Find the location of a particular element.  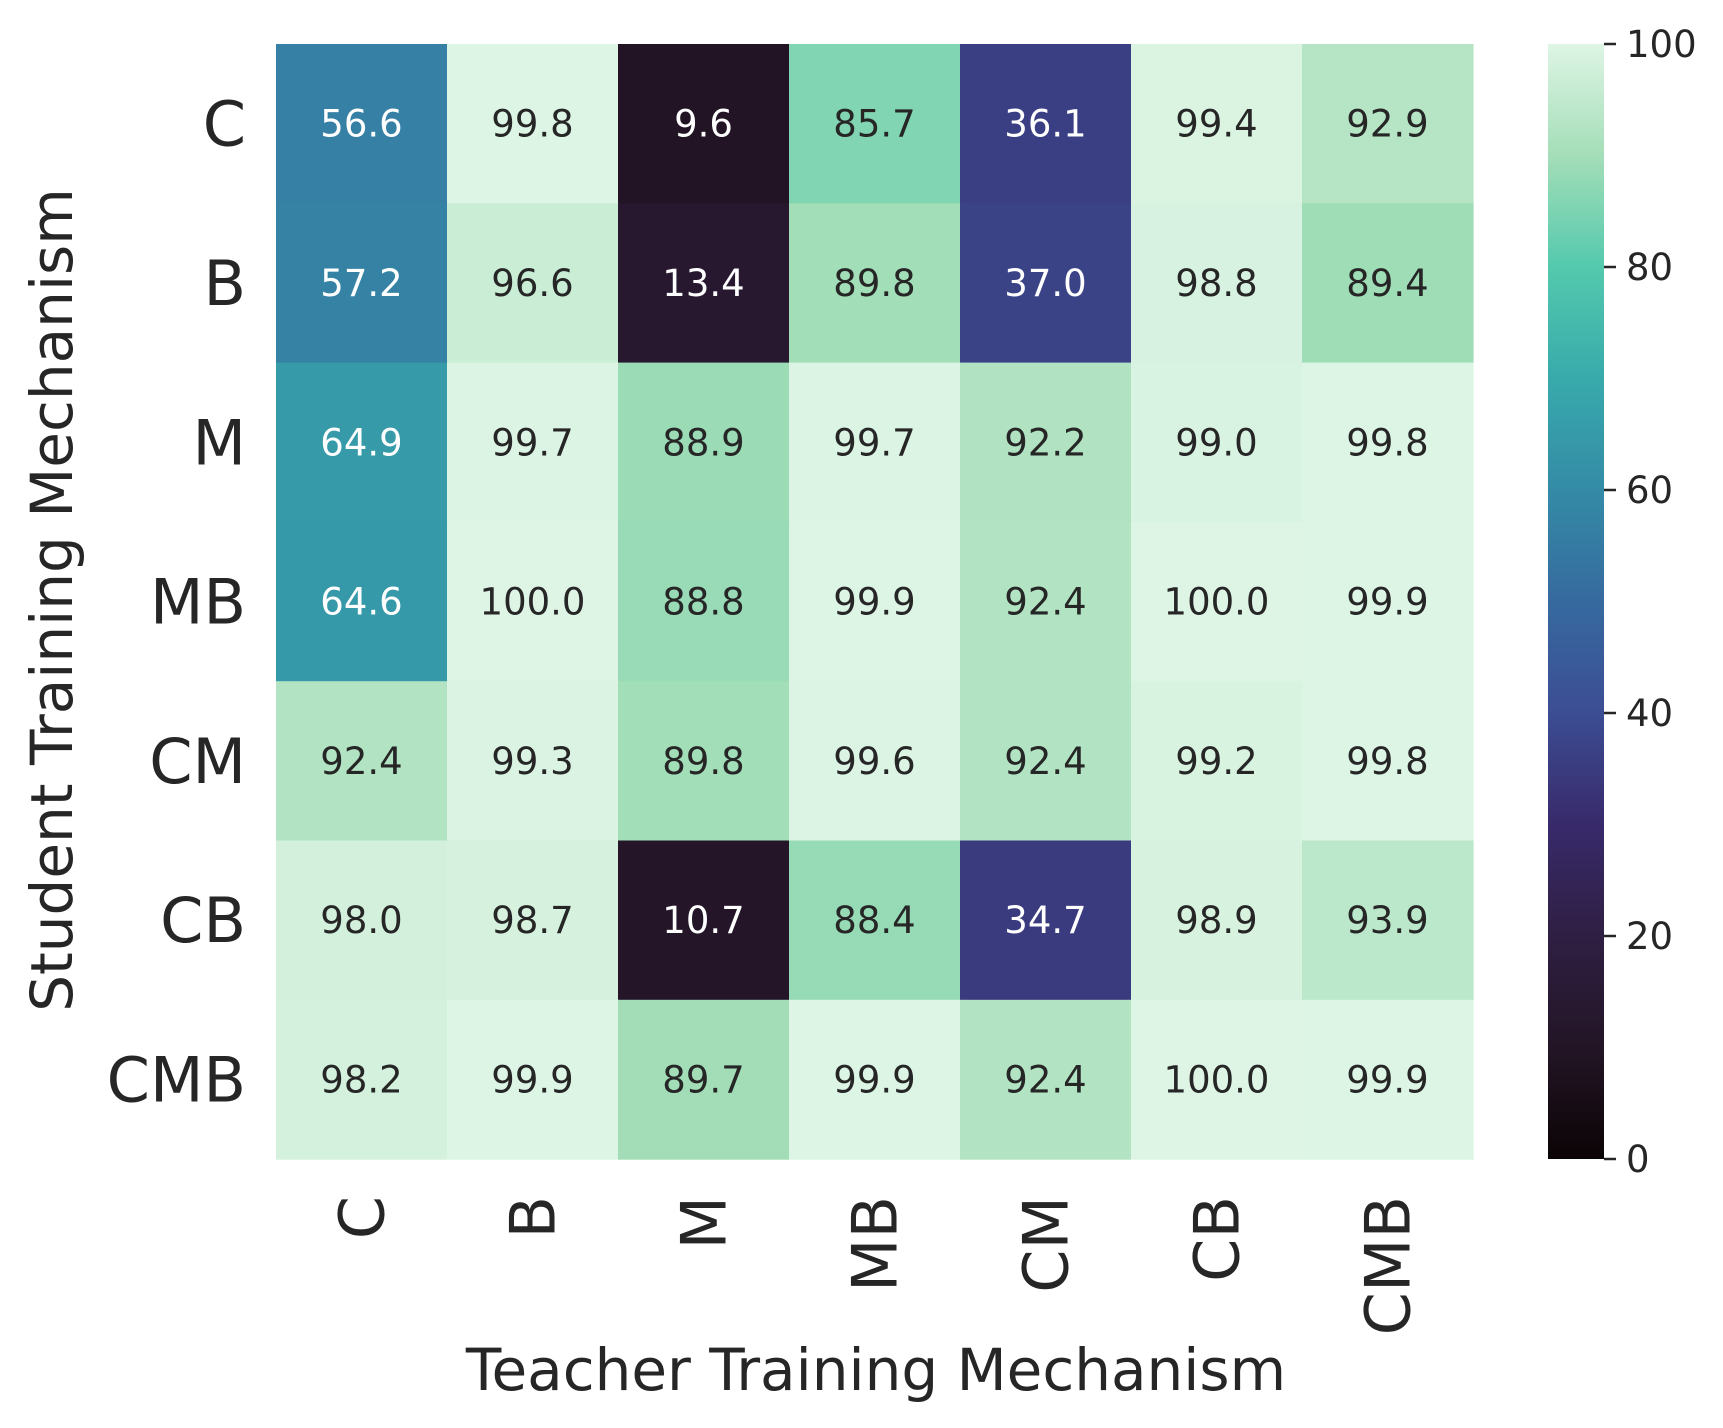

x-axis-label: Teacher Training Mechanism is located at coordinates (875, 1370).